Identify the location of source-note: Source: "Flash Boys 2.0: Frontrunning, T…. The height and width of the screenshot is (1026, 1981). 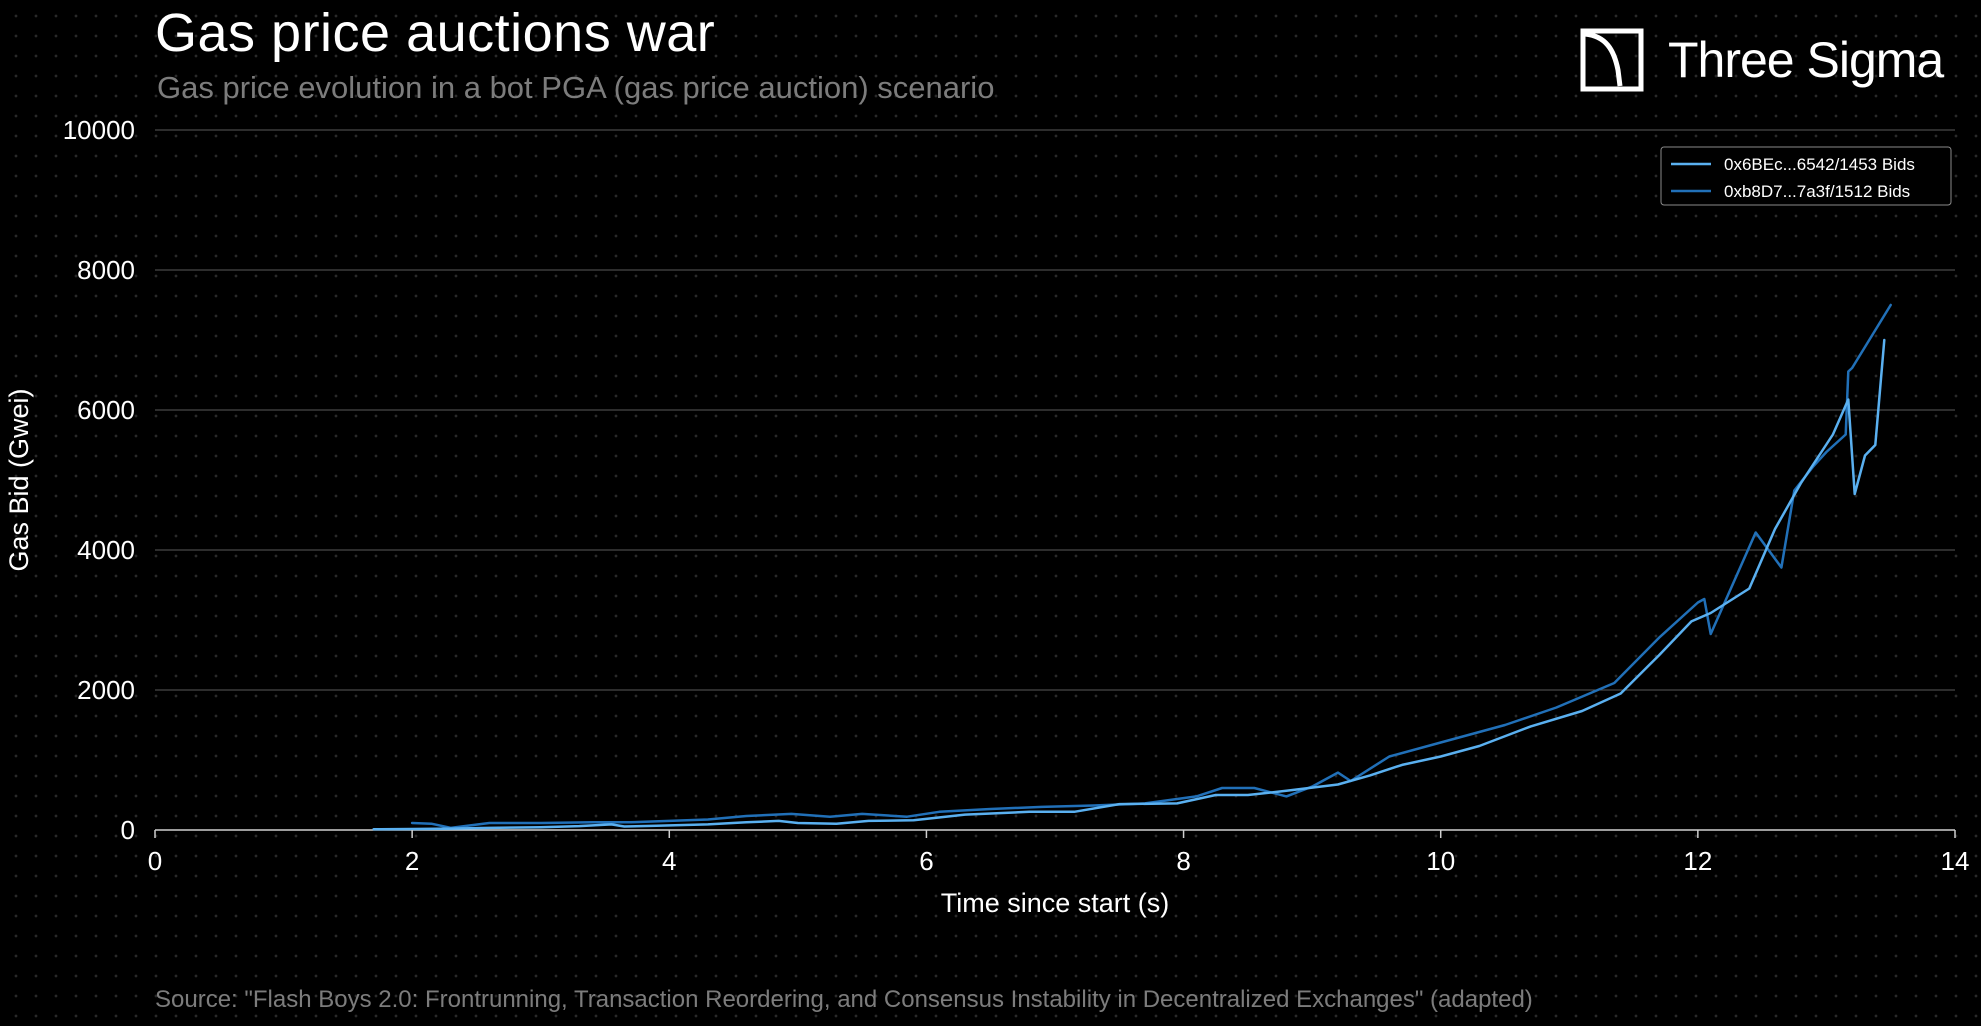
(844, 999).